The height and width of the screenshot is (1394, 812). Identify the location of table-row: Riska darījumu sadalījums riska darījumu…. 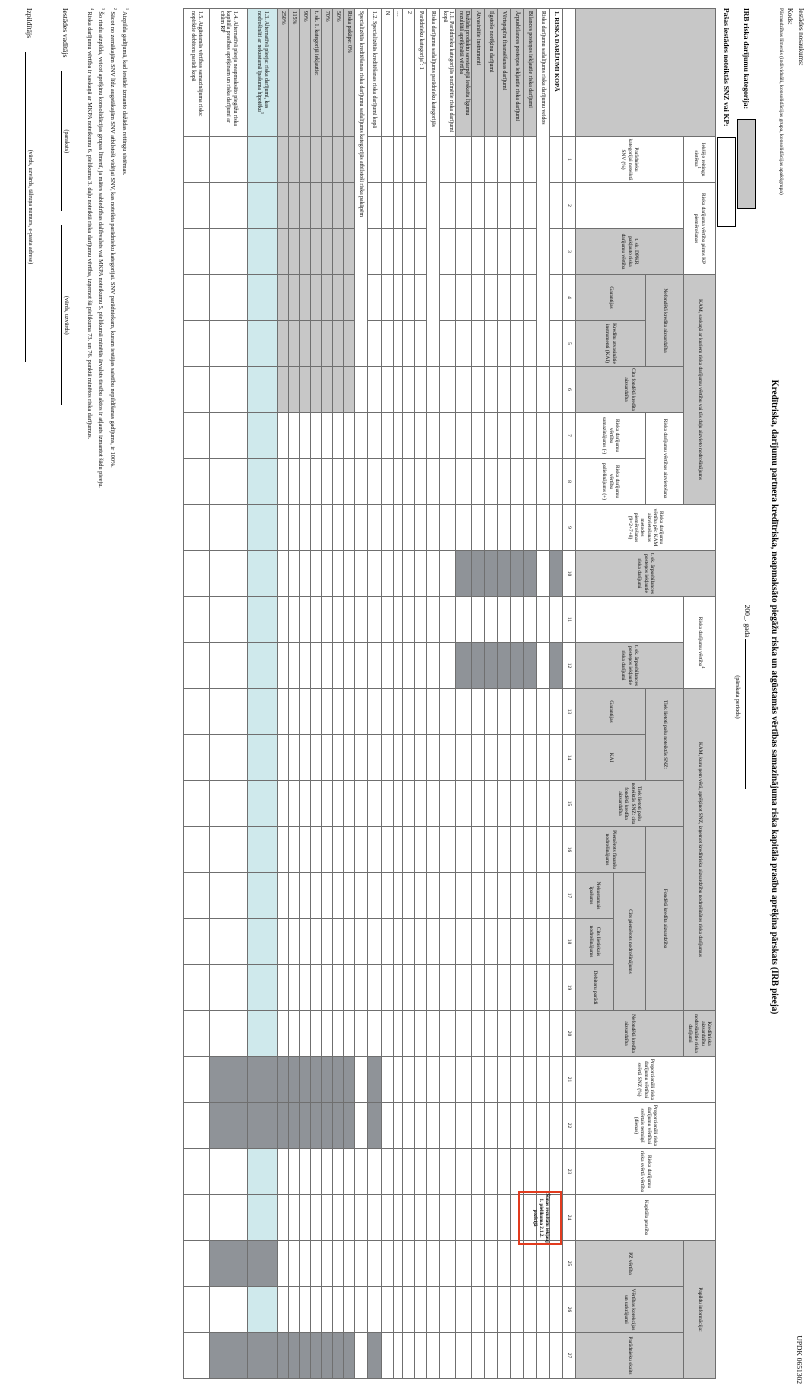
(543, 693).